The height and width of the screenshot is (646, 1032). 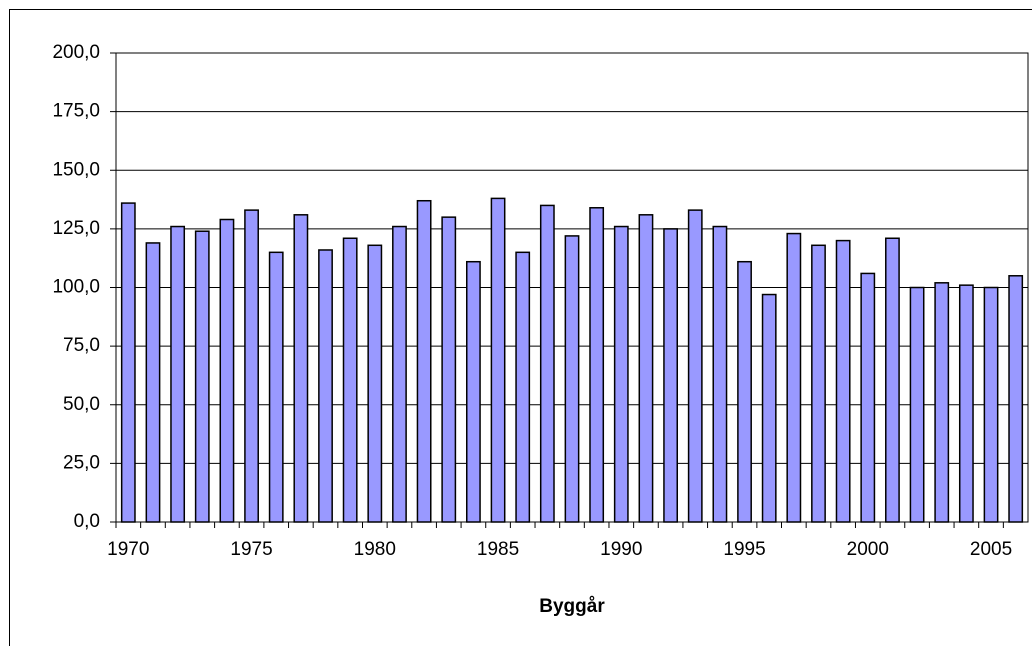 I want to click on y-tick-label: 125,0, so click(x=76, y=228).